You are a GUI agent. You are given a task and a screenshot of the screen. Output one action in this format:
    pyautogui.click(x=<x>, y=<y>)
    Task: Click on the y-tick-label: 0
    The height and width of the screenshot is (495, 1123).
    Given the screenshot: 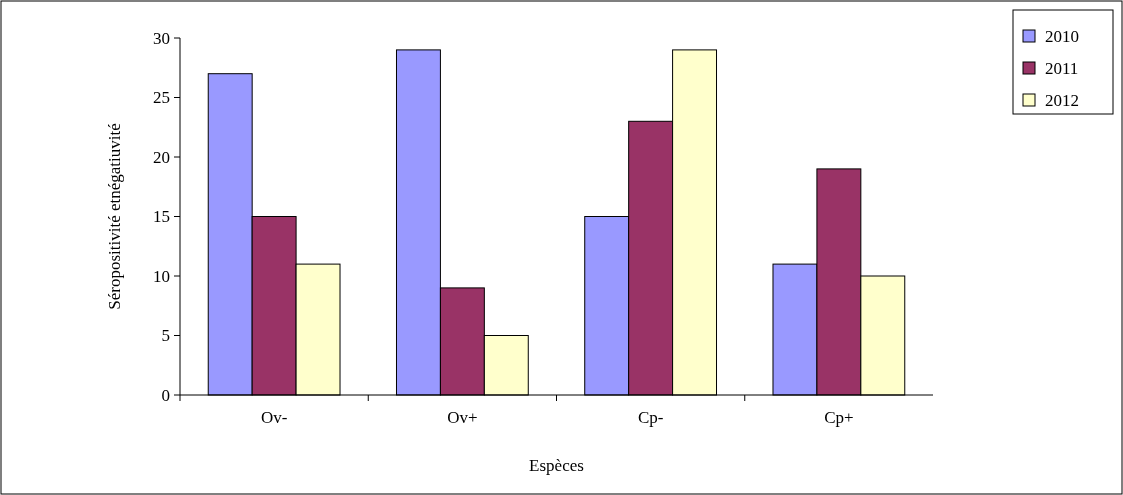 What is the action you would take?
    pyautogui.click(x=165, y=395)
    